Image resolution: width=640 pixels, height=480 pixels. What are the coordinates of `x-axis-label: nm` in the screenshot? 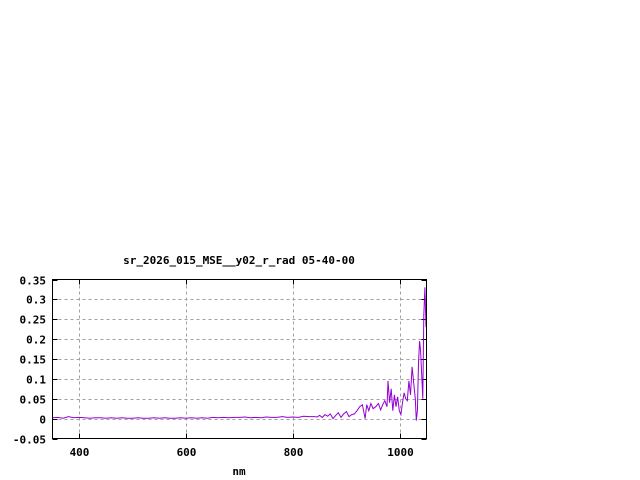 It's located at (239, 471).